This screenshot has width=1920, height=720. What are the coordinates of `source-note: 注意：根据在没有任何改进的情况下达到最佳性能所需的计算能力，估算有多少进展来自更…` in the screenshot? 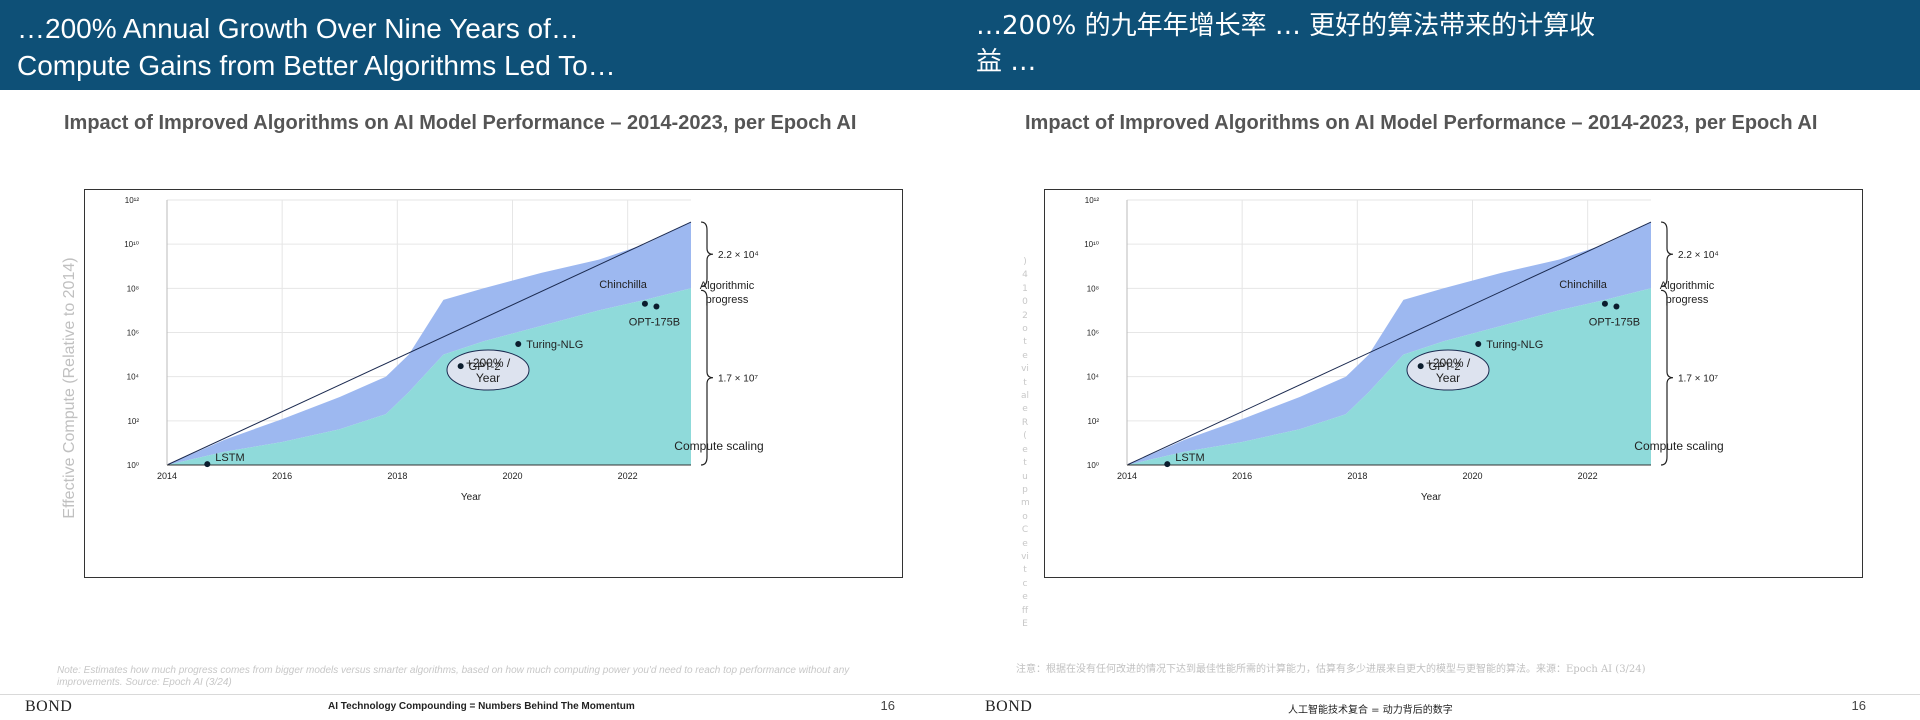 It's located at (1331, 669).